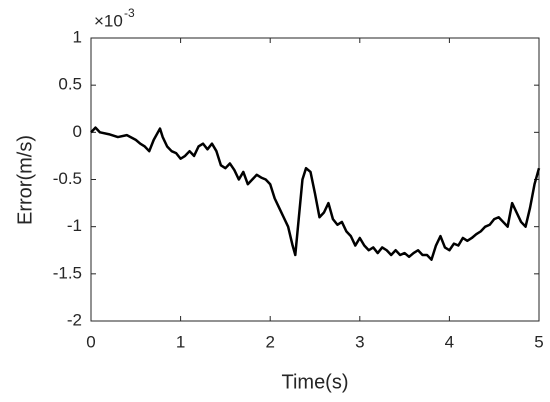 The width and height of the screenshot is (550, 402). I want to click on x-axis-label: Time(s), so click(314, 382).